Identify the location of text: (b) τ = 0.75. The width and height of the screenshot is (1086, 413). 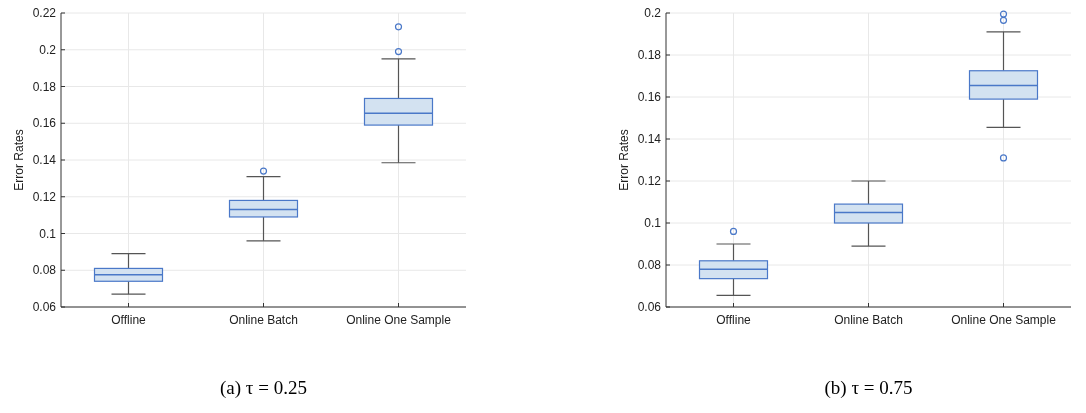
(868, 388).